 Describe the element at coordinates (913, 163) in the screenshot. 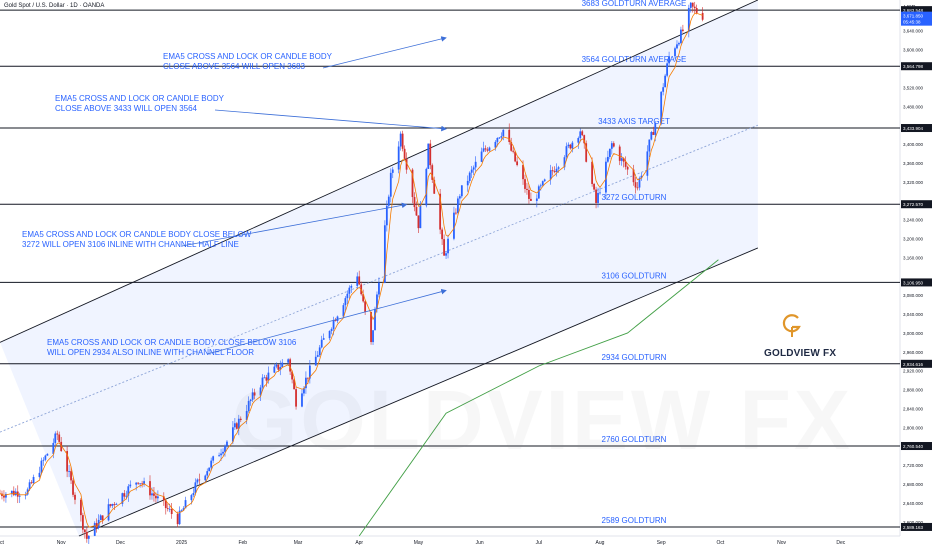

I see `y-tick-label: 3,360.000` at that location.